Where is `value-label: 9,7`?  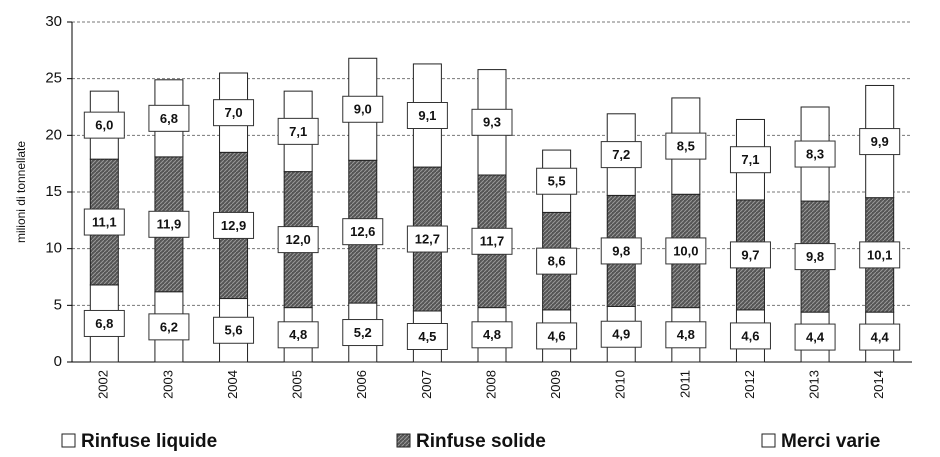 value-label: 9,7 is located at coordinates (750, 254).